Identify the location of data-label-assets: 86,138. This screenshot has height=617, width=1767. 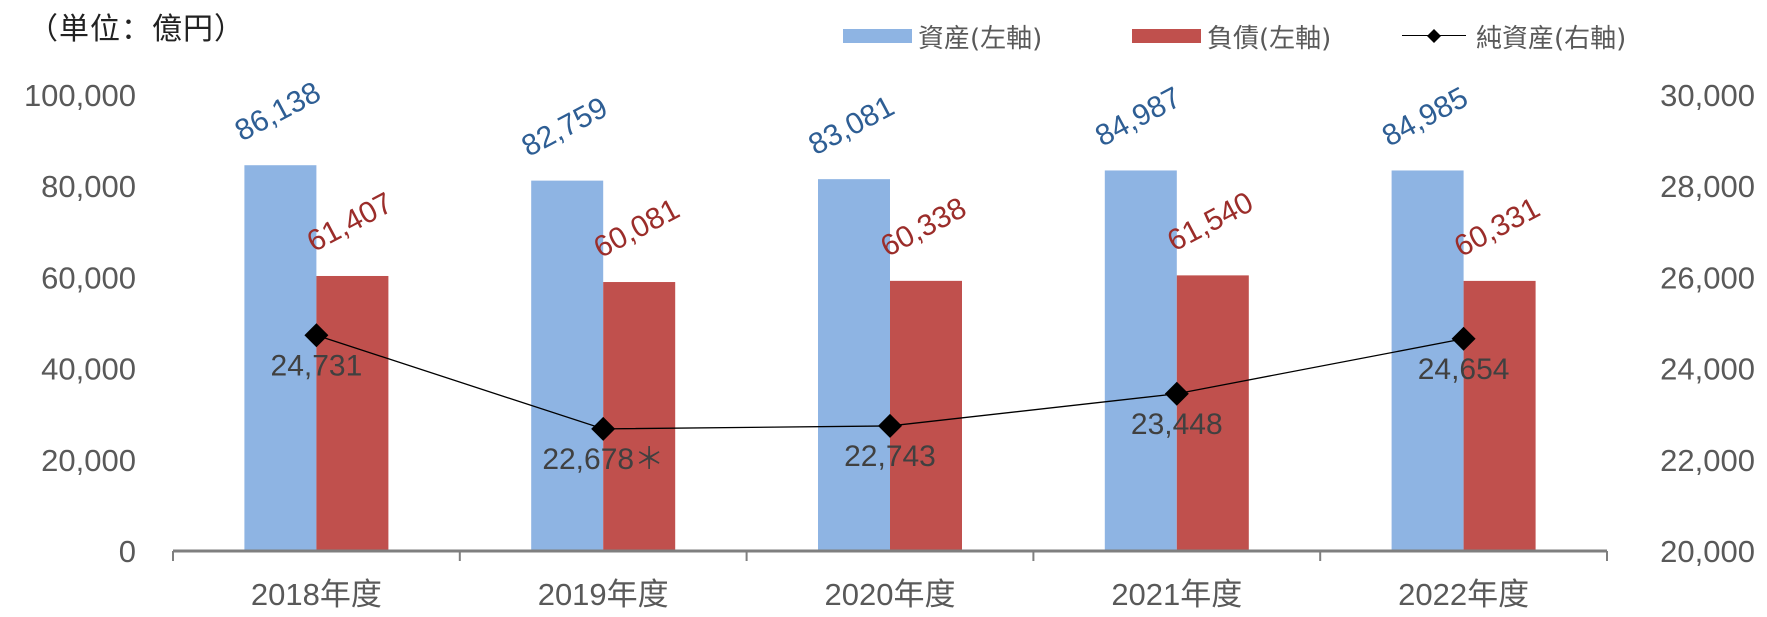
(278, 112).